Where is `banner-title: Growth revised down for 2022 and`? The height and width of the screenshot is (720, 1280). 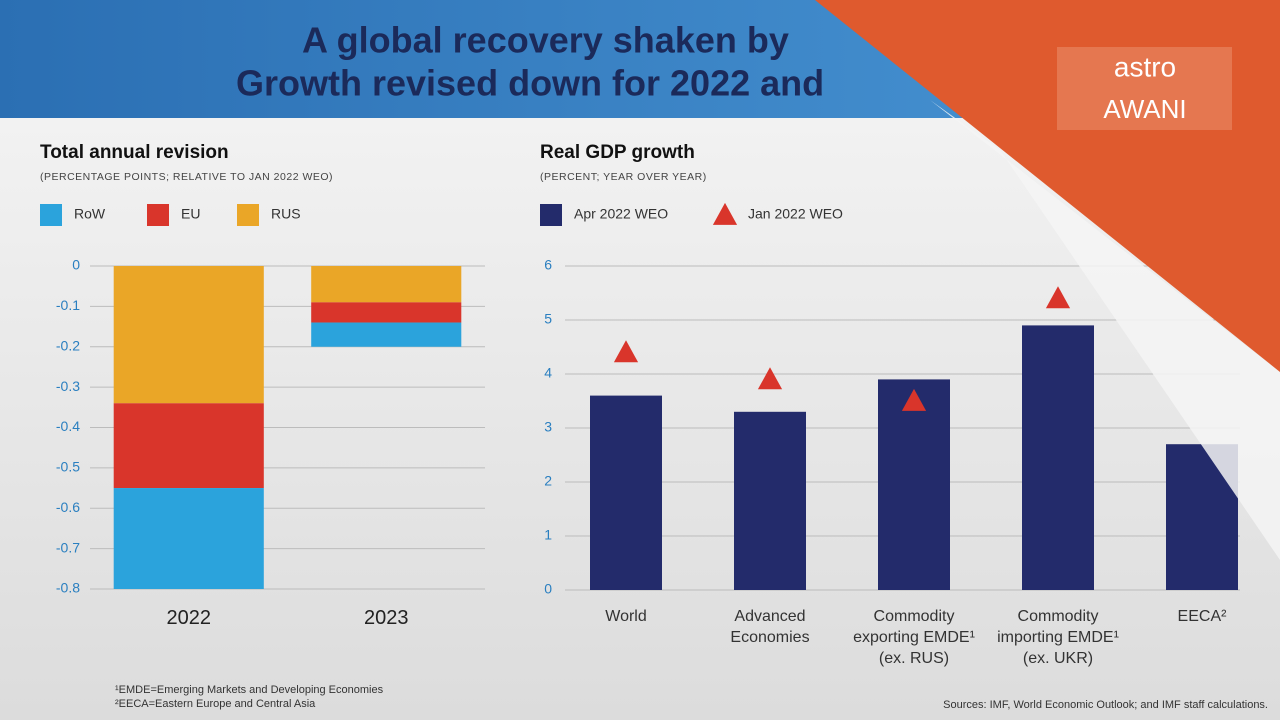
banner-title: Growth revised down for 2022 and is located at coordinates (530, 83).